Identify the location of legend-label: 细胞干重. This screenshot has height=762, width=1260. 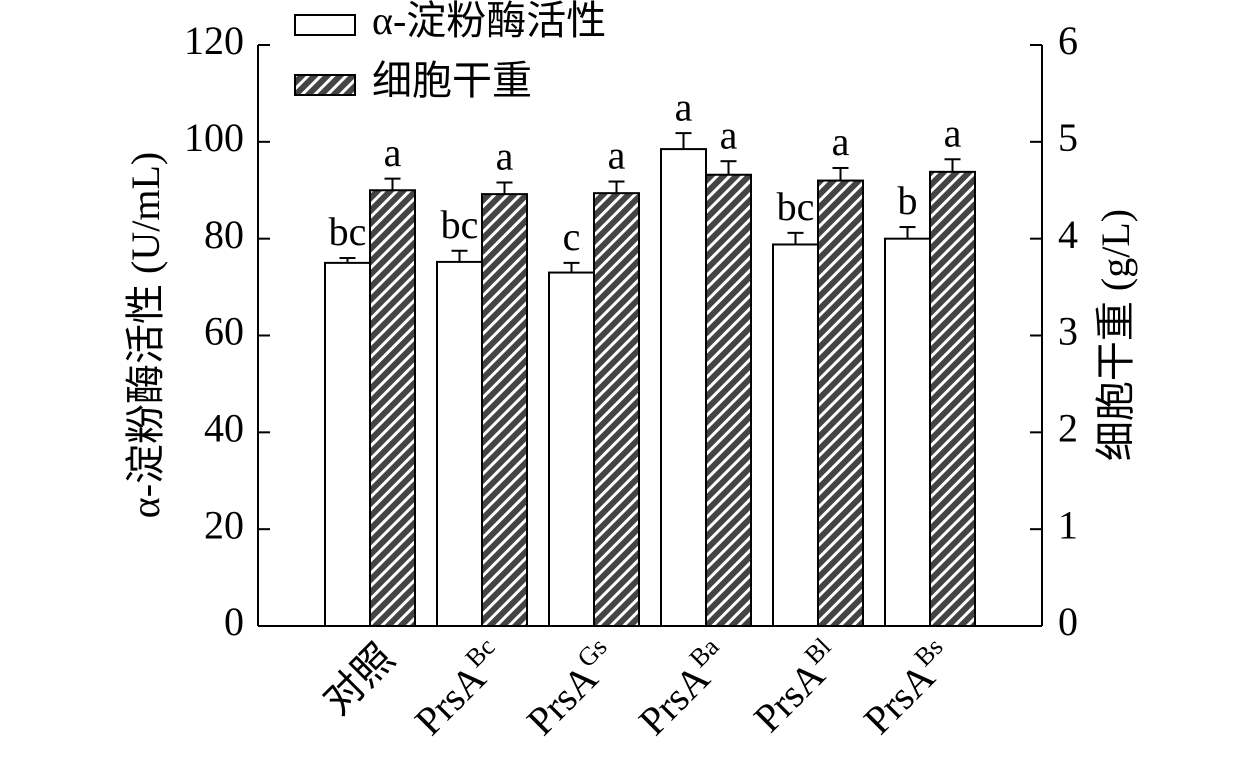
(452, 80).